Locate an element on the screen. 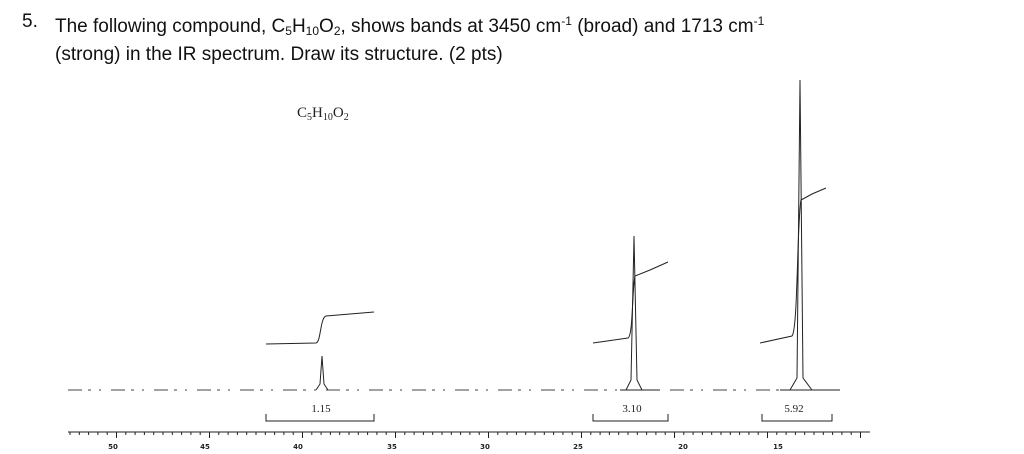 The image size is (1024, 454). formula: C5H10O2 is located at coordinates (323, 114).